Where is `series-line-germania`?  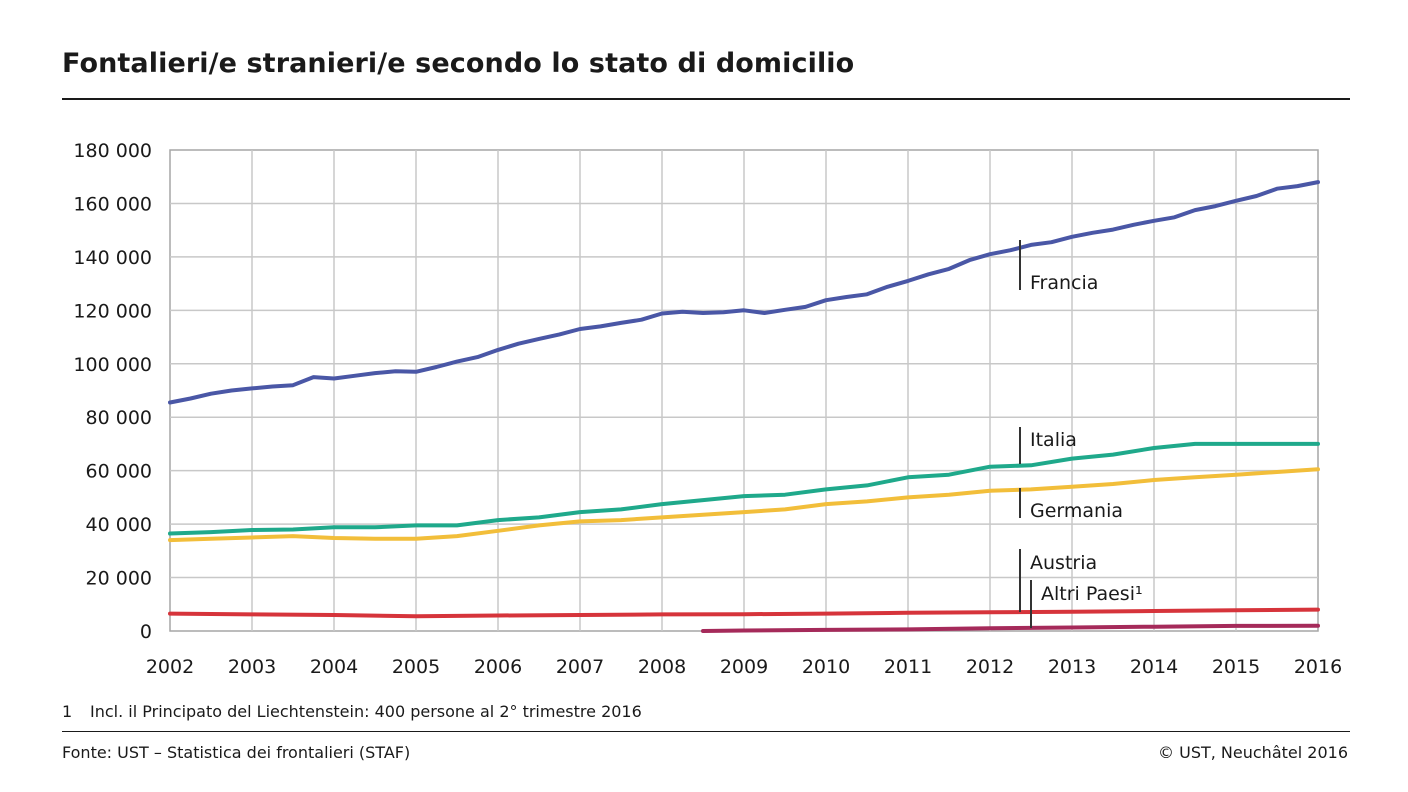
series-line-germania is located at coordinates (744, 505).